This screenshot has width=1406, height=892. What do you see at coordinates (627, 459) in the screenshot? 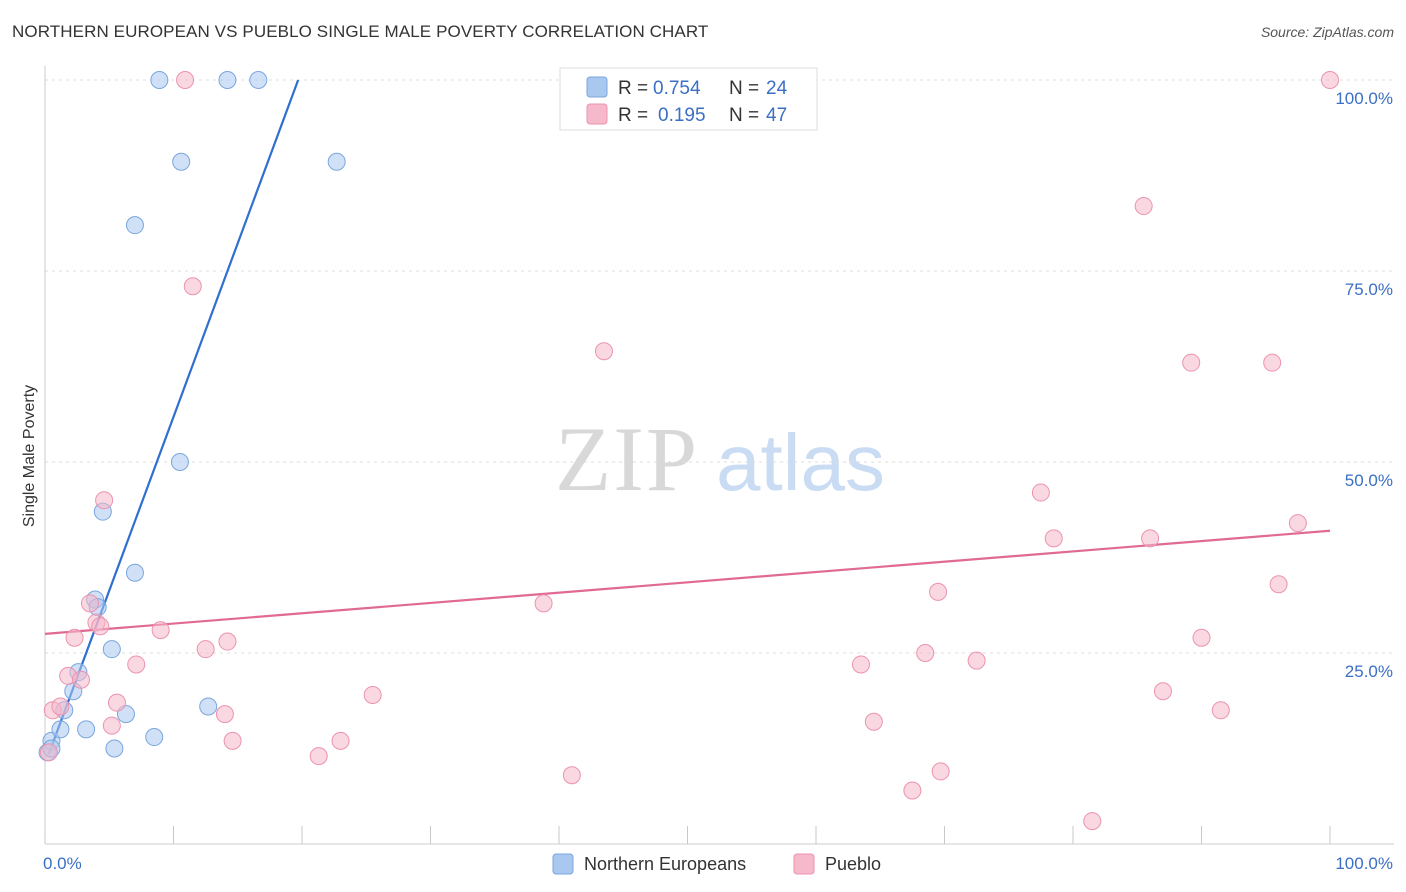
I see `watermark-zip: ZIP` at bounding box center [627, 459].